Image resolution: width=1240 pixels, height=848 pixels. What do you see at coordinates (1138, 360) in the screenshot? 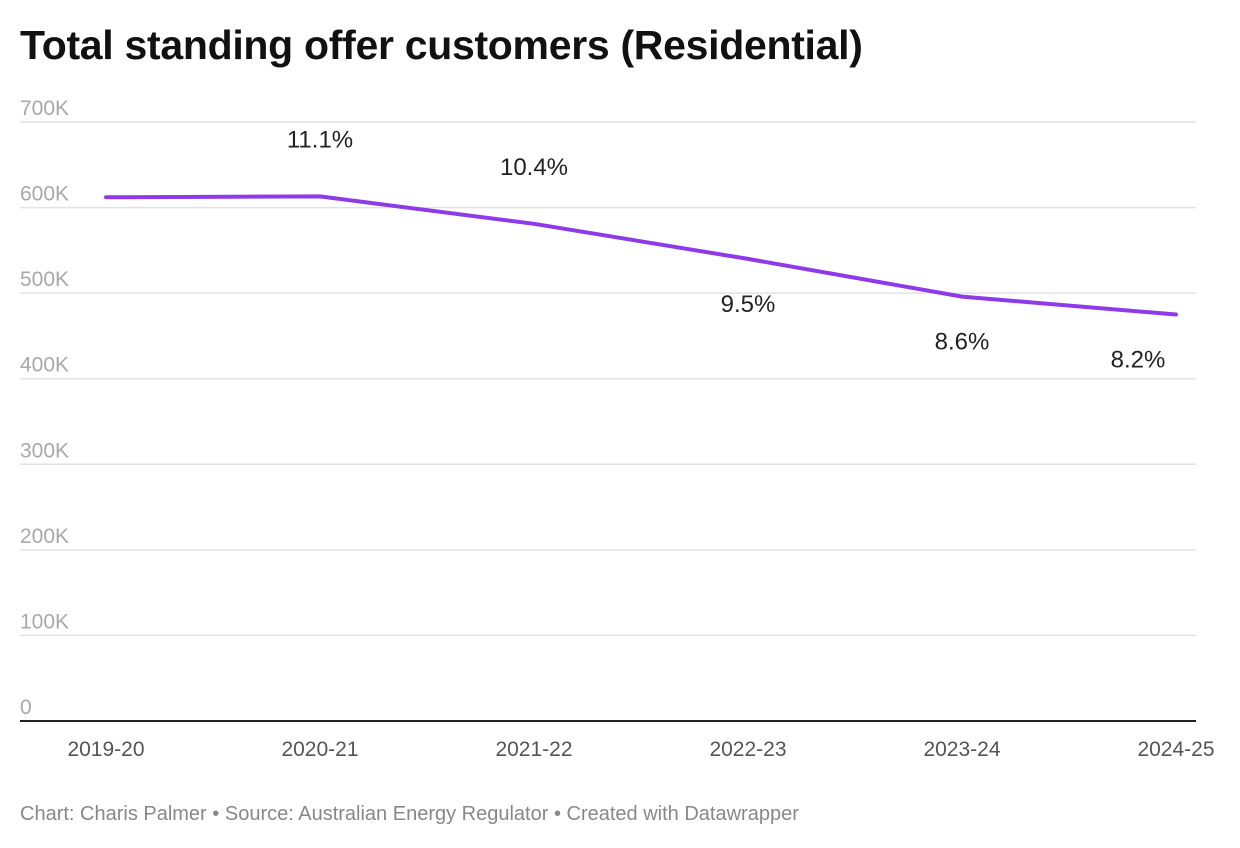
I see `data-label: 8.2%` at bounding box center [1138, 360].